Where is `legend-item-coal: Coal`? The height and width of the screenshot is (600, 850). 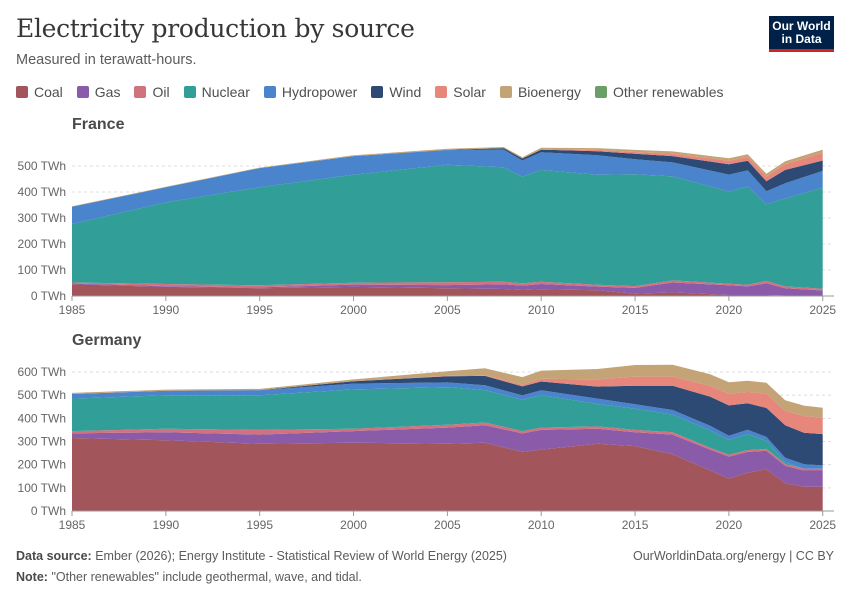
legend-item-coal: Coal is located at coordinates (39, 92).